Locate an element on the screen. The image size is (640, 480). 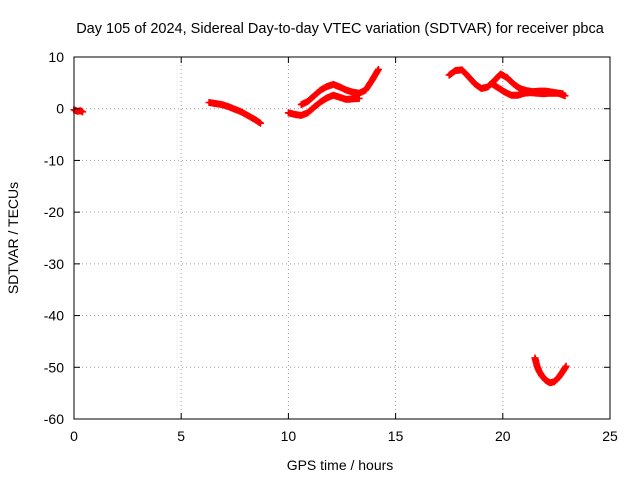
y-tick-label: -20 is located at coordinates (54, 212).